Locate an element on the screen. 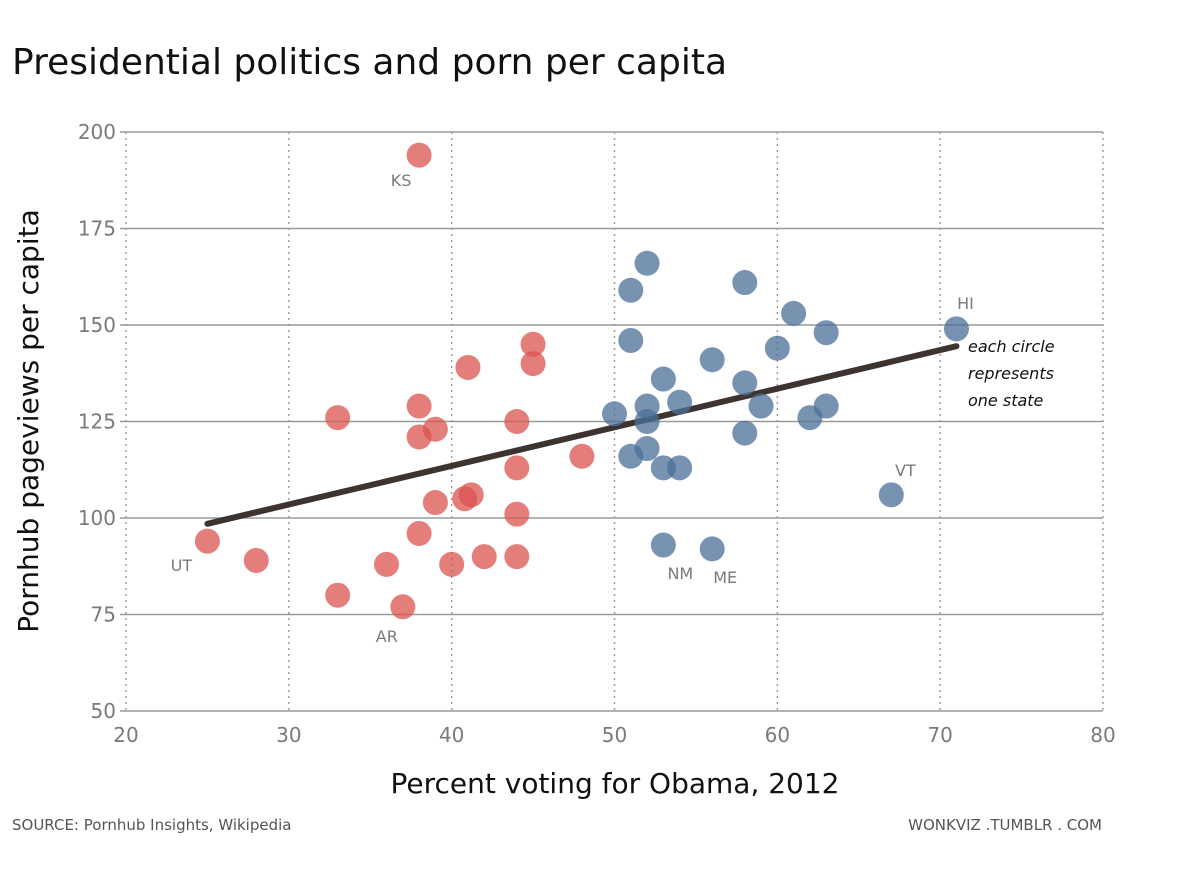 The image size is (1200, 882). trendline is located at coordinates (582, 435).